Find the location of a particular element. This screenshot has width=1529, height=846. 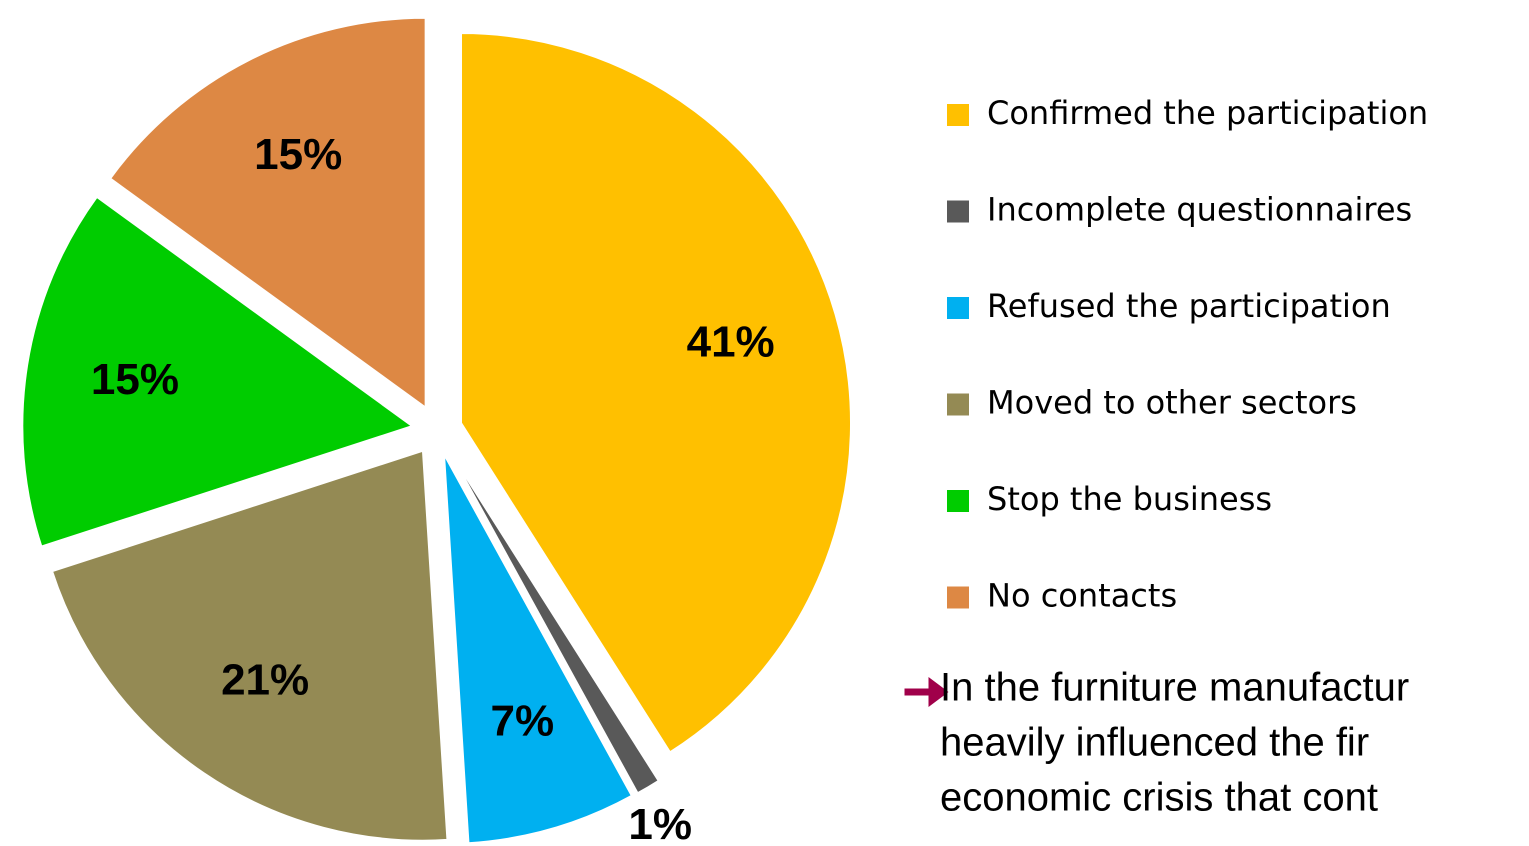

note-line: In the furniture manufactur is located at coordinates (1174, 688).